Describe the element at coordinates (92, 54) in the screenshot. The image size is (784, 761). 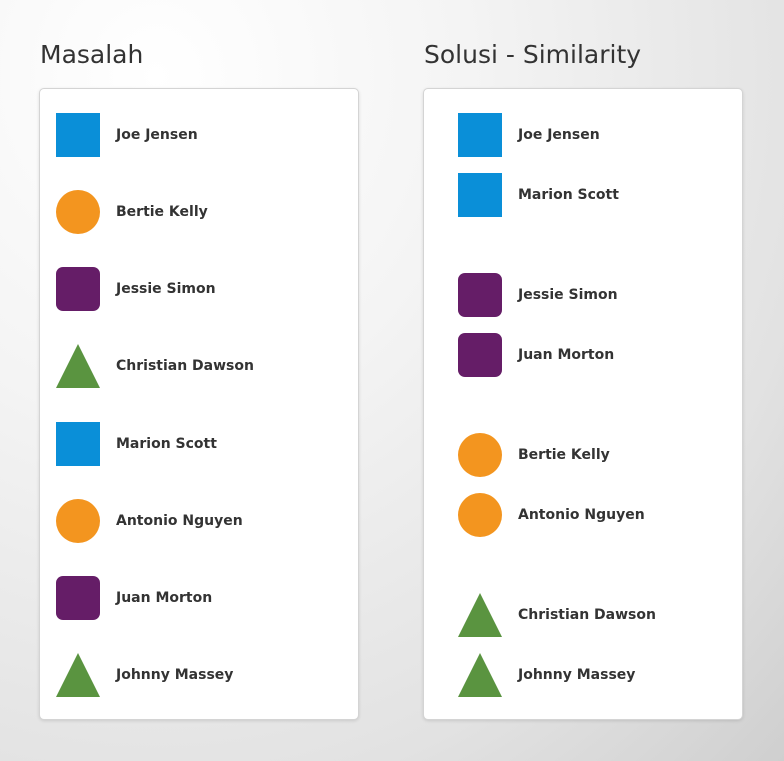
I see `problem-heading: Masalah` at that location.